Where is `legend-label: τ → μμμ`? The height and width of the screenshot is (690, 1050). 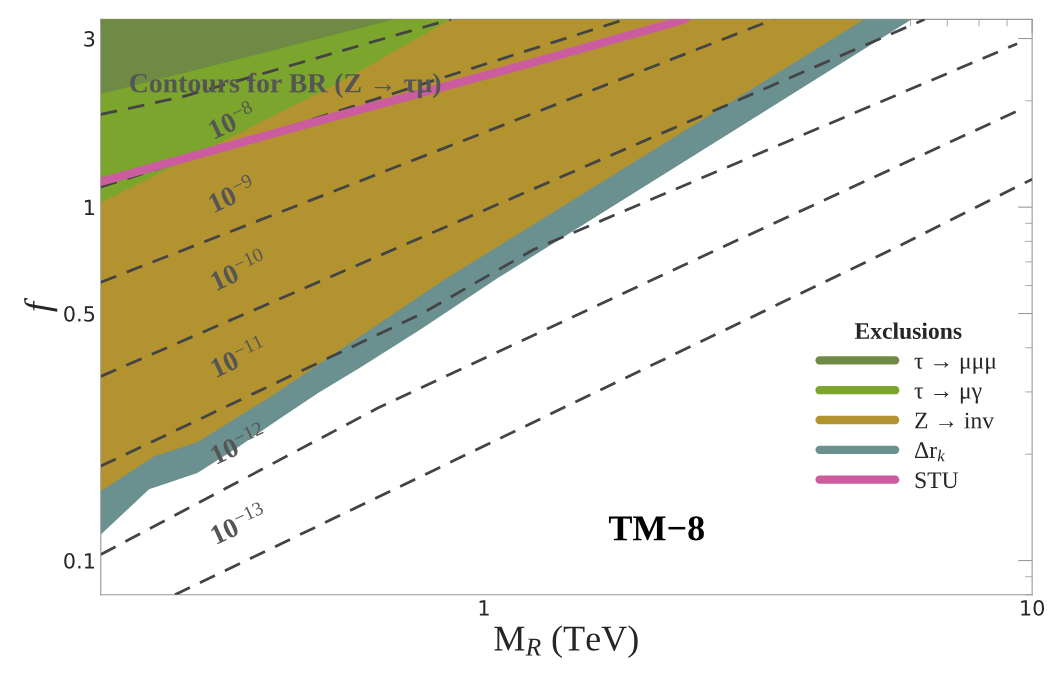
legend-label: τ → μμμ is located at coordinates (955, 365).